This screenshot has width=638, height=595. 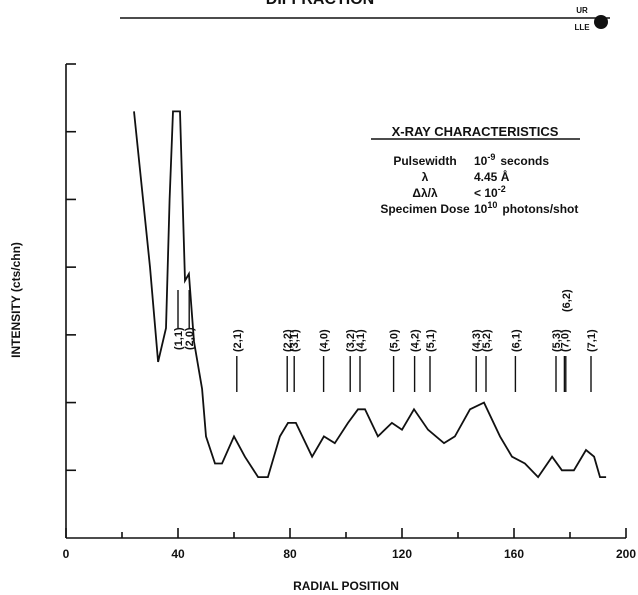 What do you see at coordinates (190, 338) in the screenshot?
I see `peak-label: (2,0)` at bounding box center [190, 338].